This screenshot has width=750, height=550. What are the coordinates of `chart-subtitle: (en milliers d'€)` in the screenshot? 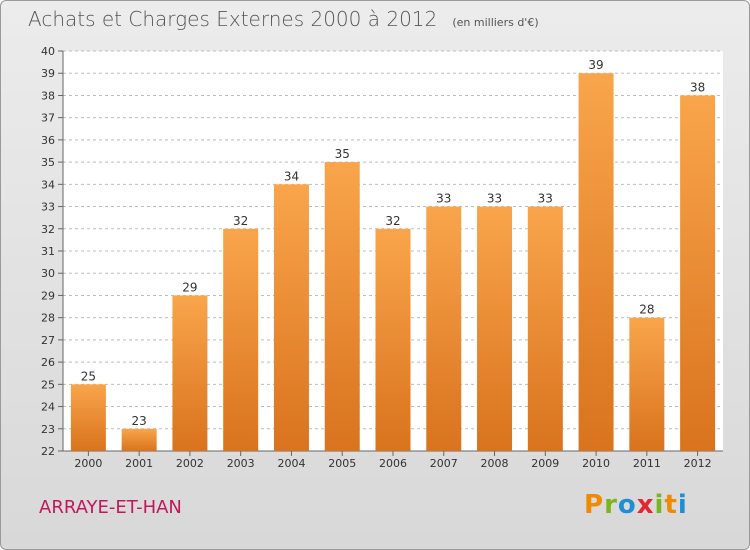 It's located at (495, 22).